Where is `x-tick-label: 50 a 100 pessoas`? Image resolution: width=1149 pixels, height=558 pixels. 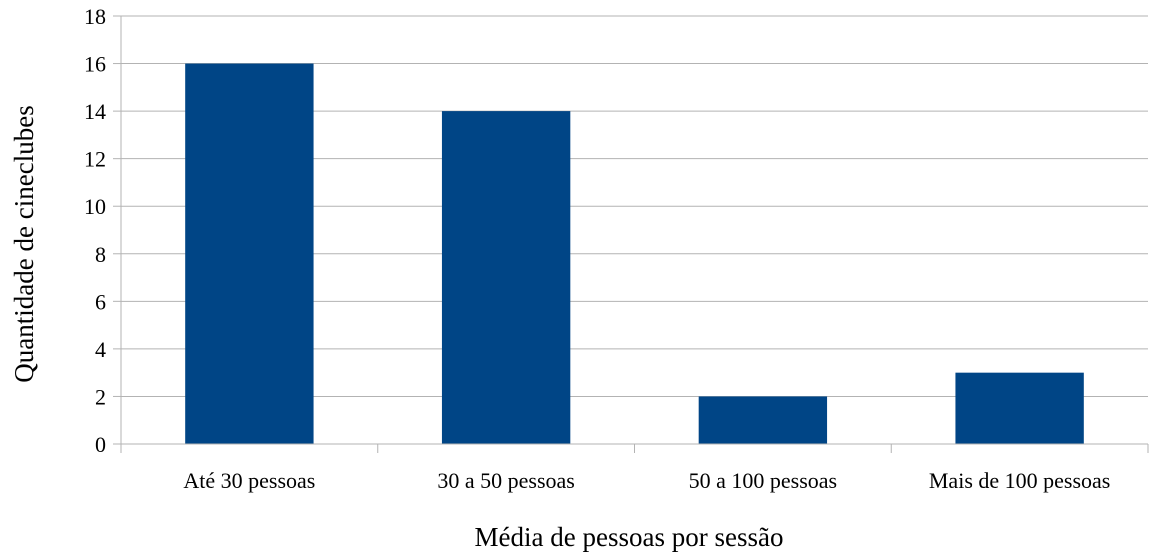
x-tick-label: 50 a 100 pessoas is located at coordinates (763, 480).